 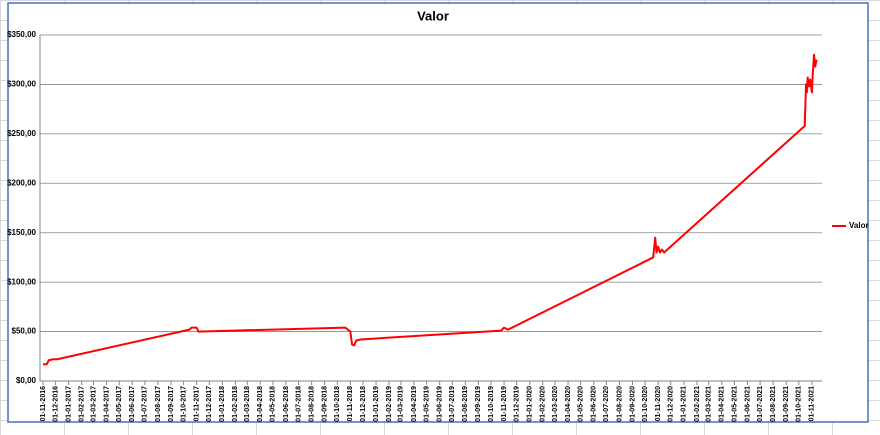 I want to click on x-tick-label: 01-08-2017, so click(x=158, y=404).